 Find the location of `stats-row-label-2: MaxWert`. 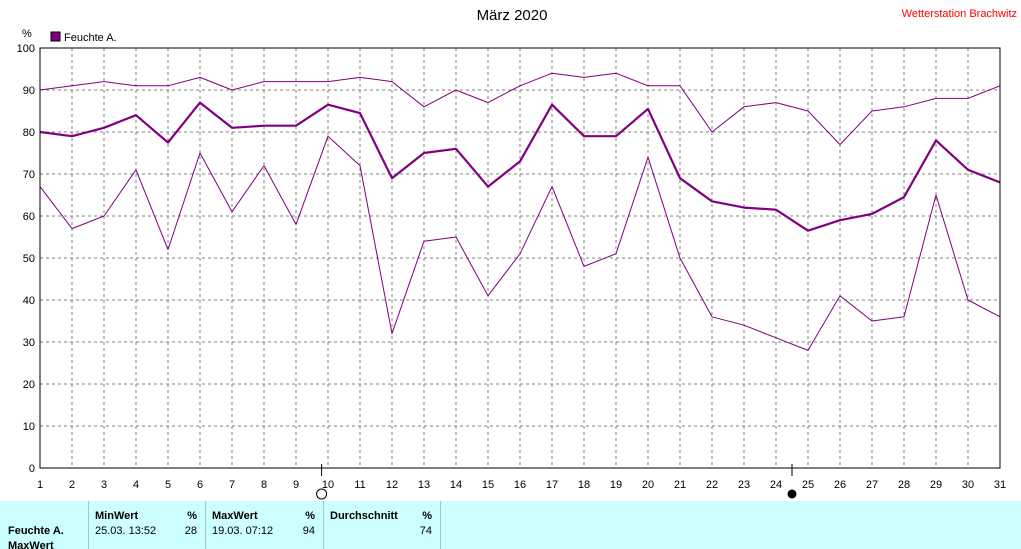

stats-row-label-2: MaxWert is located at coordinates (31, 544).